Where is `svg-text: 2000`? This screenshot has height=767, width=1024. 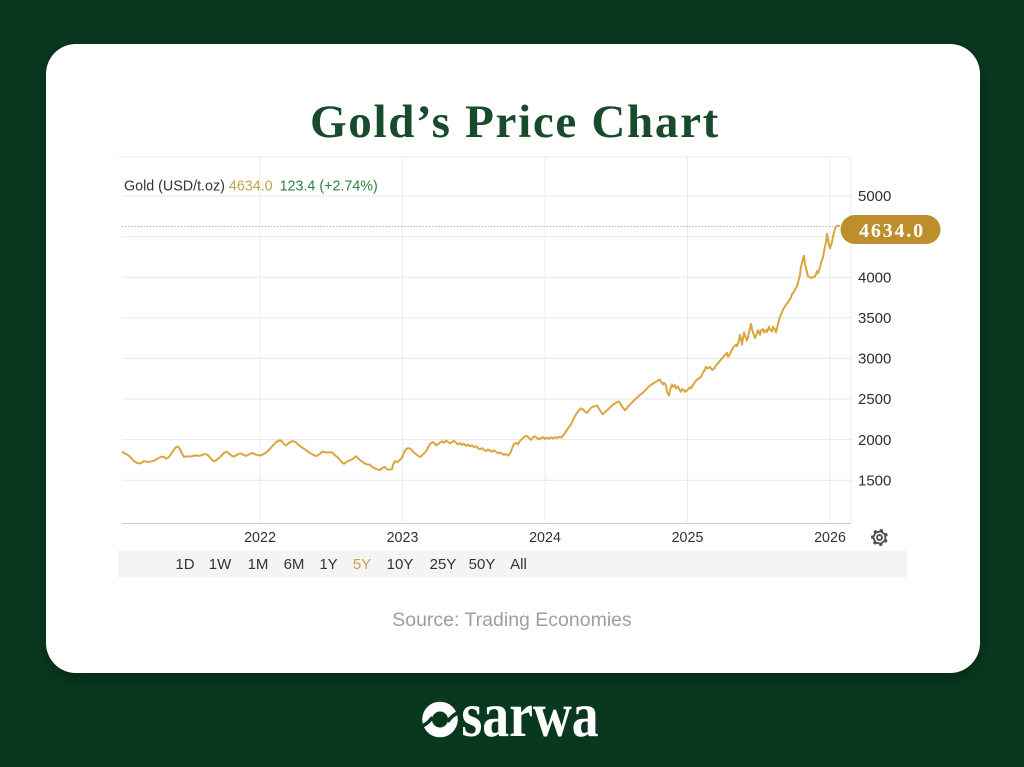 svg-text: 2000 is located at coordinates (874, 440).